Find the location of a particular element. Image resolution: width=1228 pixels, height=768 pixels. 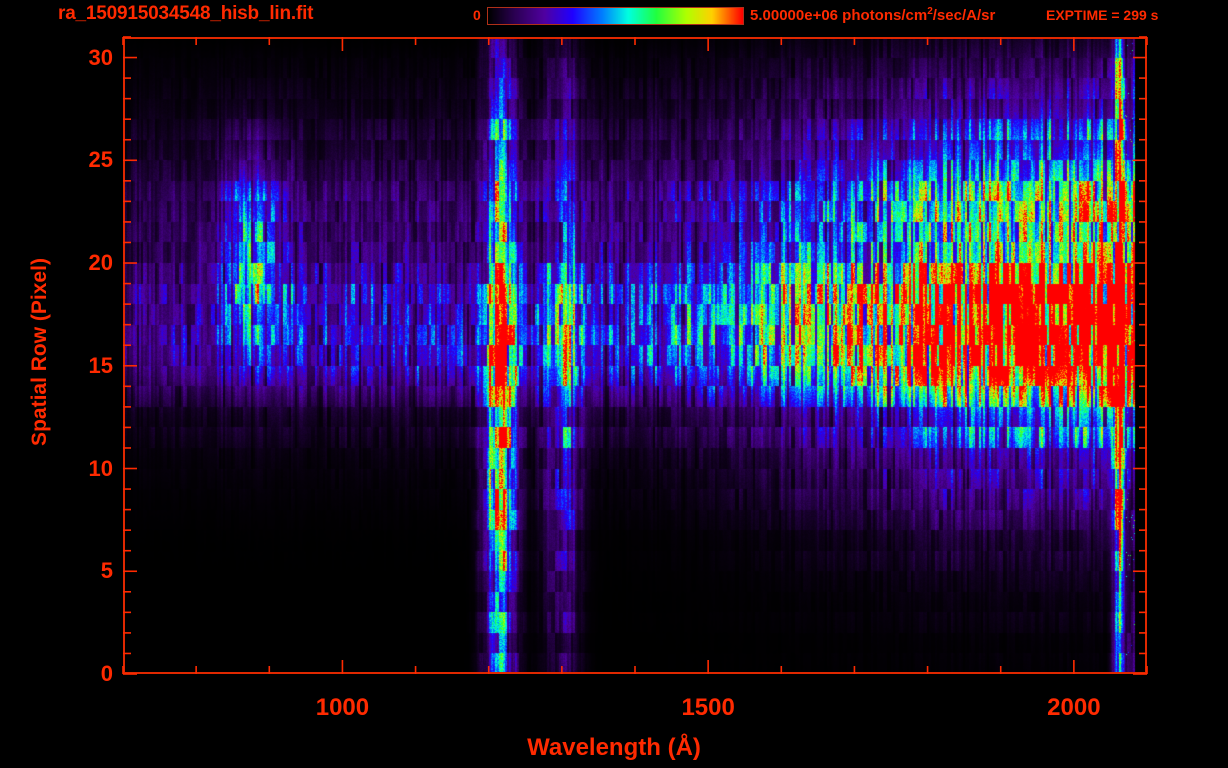

colorbar-max-value: 5.00000e+06 is located at coordinates (794, 15).